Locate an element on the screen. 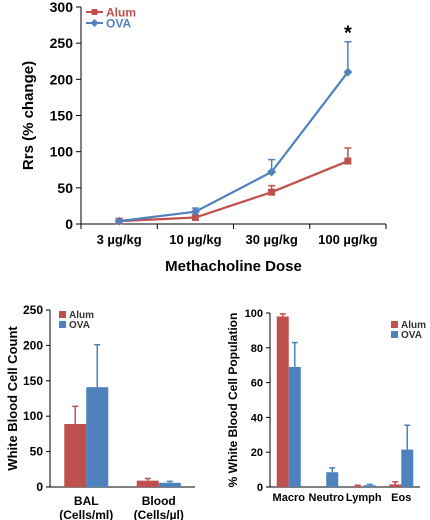 This screenshot has height=520, width=430. x-tick-label: BAL is located at coordinates (86, 501).